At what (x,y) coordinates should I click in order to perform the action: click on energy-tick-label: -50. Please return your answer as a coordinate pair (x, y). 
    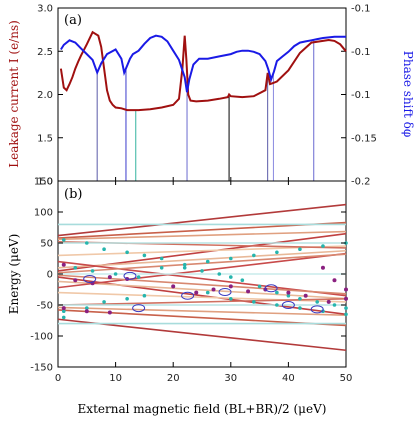
    Looking at the image, I should click on (45, 306).